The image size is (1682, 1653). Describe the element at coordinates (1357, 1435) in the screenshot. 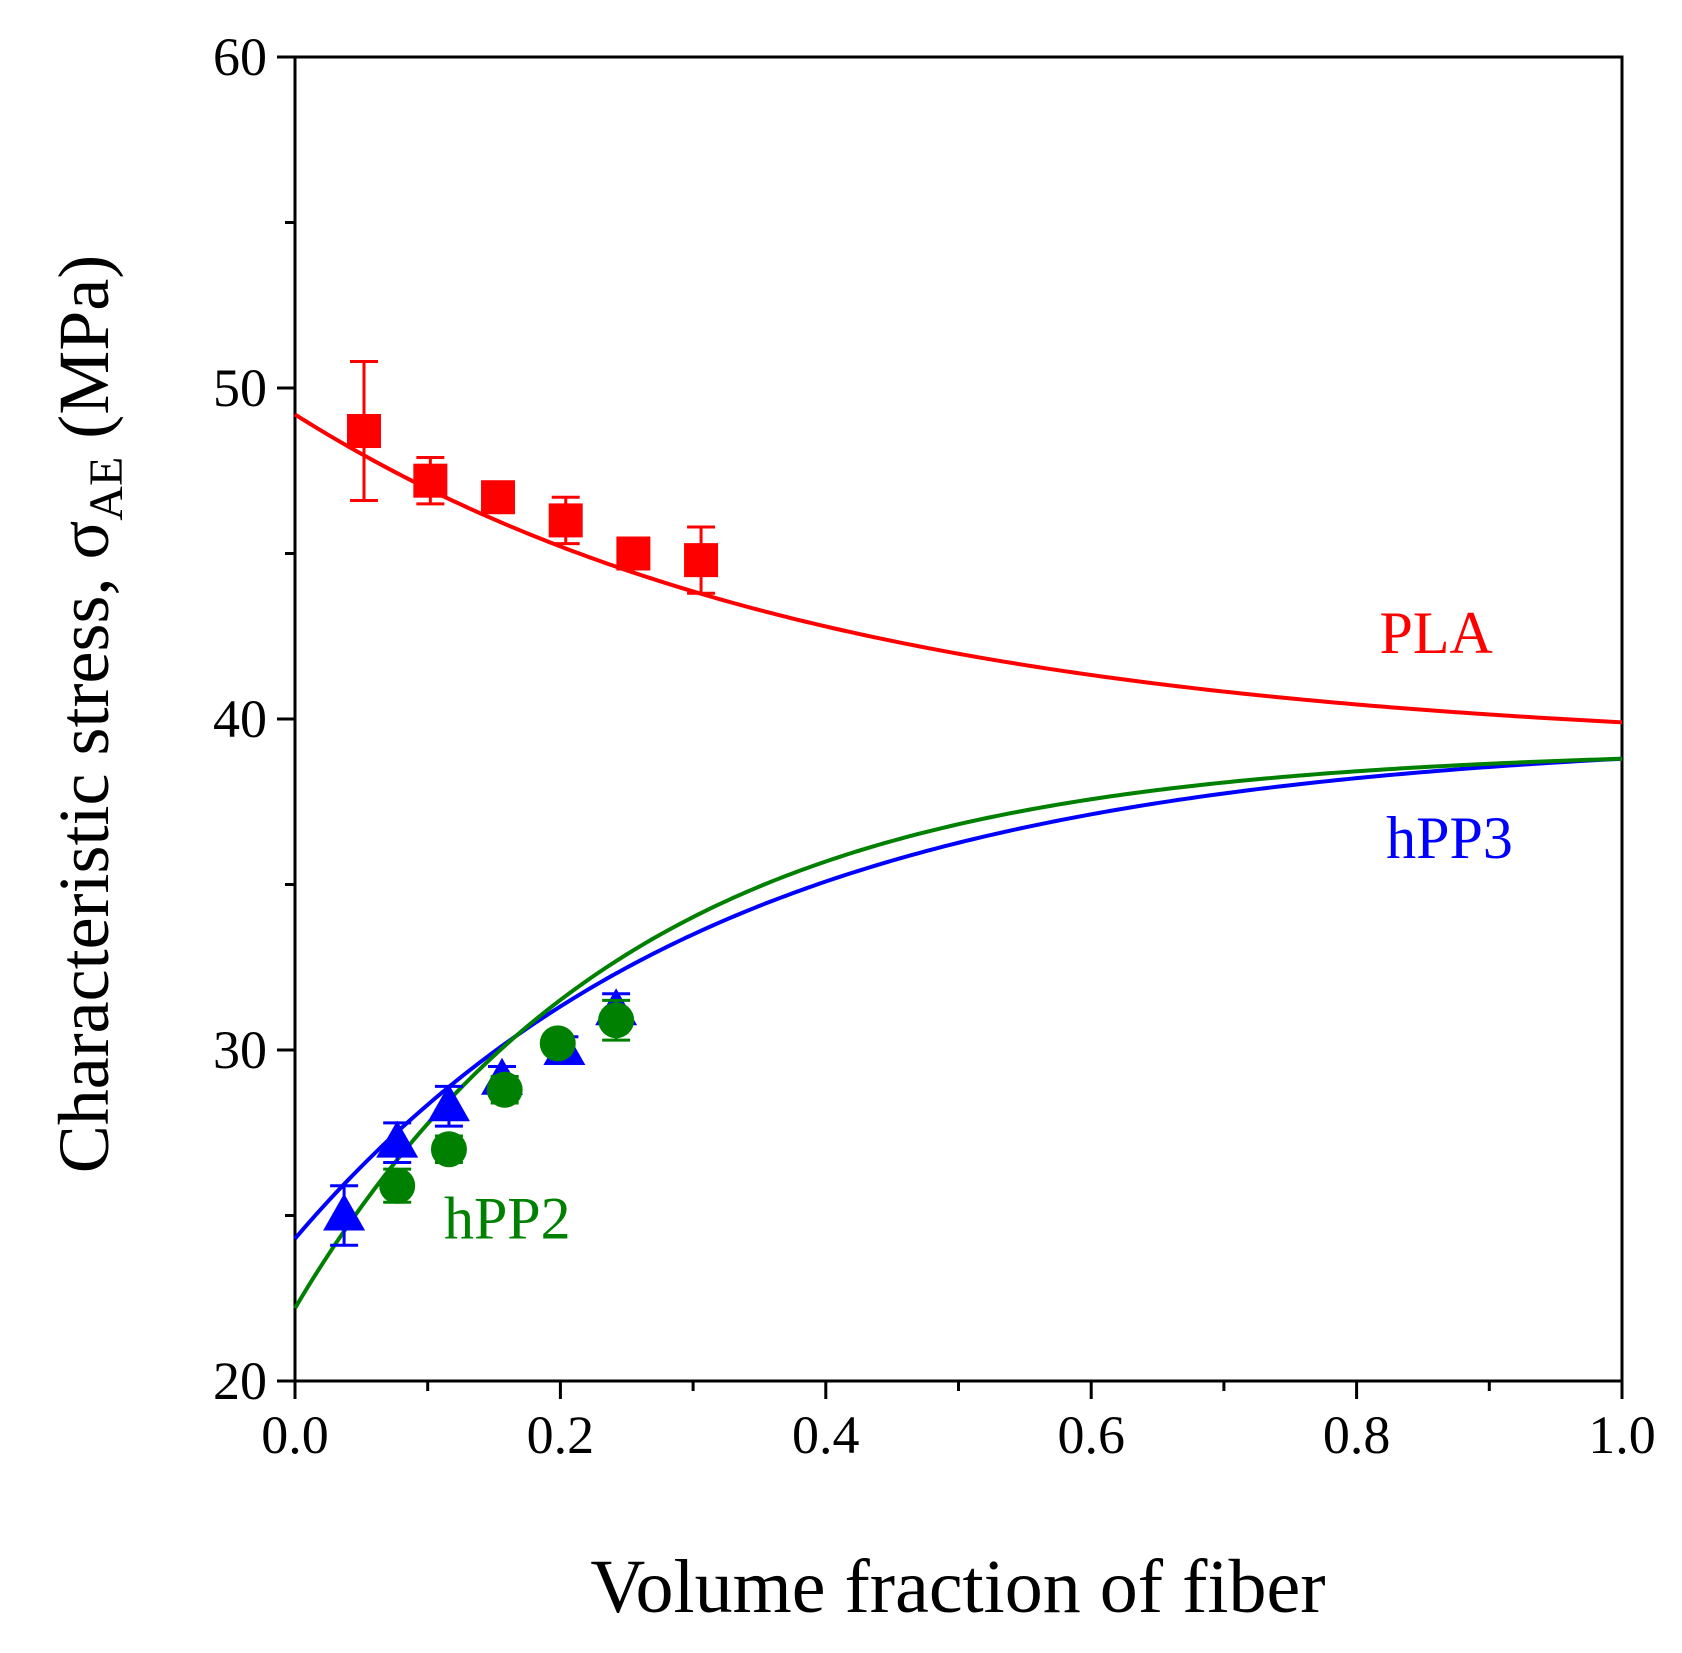

I see `x-tick-label: 0.8` at that location.